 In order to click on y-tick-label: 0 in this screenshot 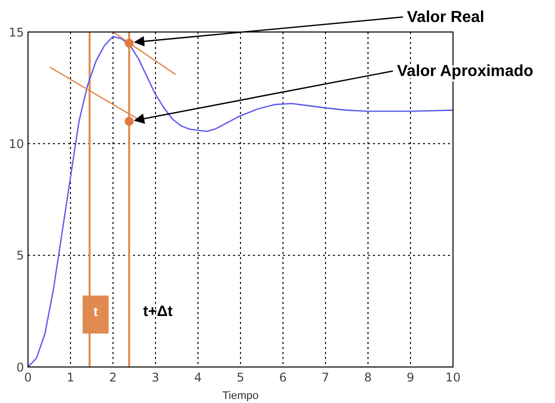, I will do `click(20, 367)`.